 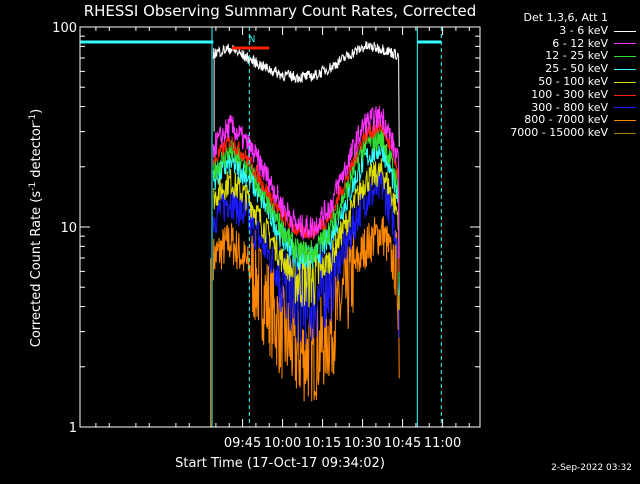 I want to click on y-tick-label: 1, so click(x=73, y=428).